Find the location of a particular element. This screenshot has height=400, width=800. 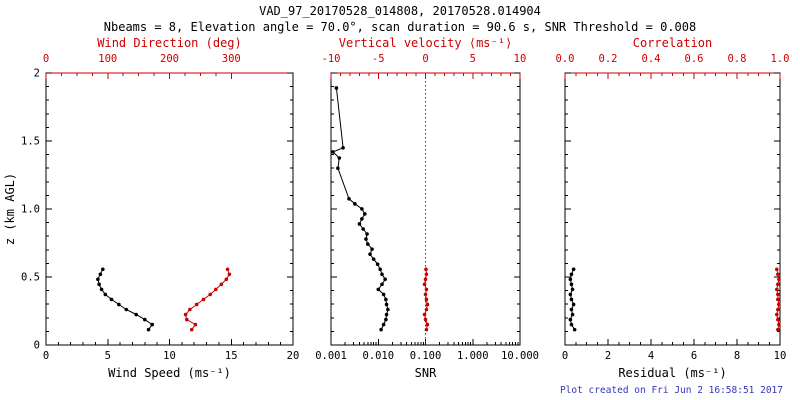

svg-text: Wind Speed (ms⁻¹) is located at coordinates (169, 373).